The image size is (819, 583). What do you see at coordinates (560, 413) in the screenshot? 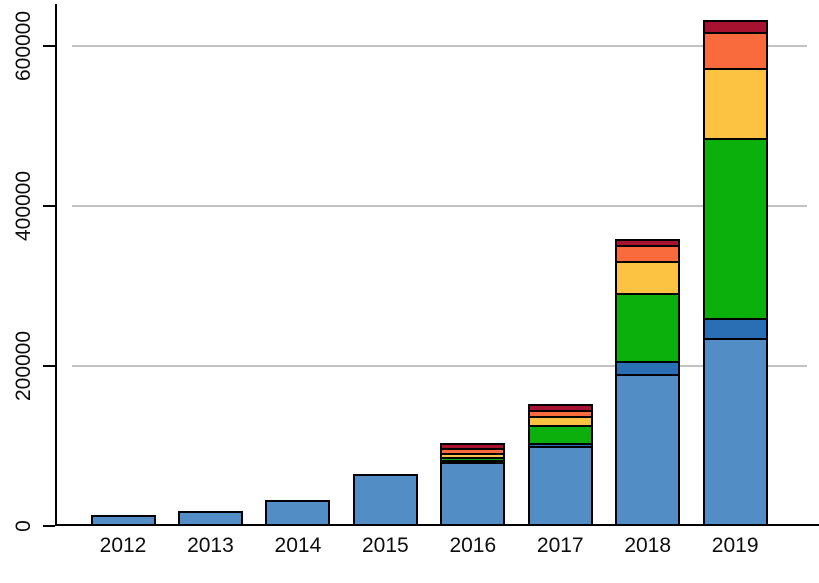
I see `bar-2017-segment-orange-red` at bounding box center [560, 413].